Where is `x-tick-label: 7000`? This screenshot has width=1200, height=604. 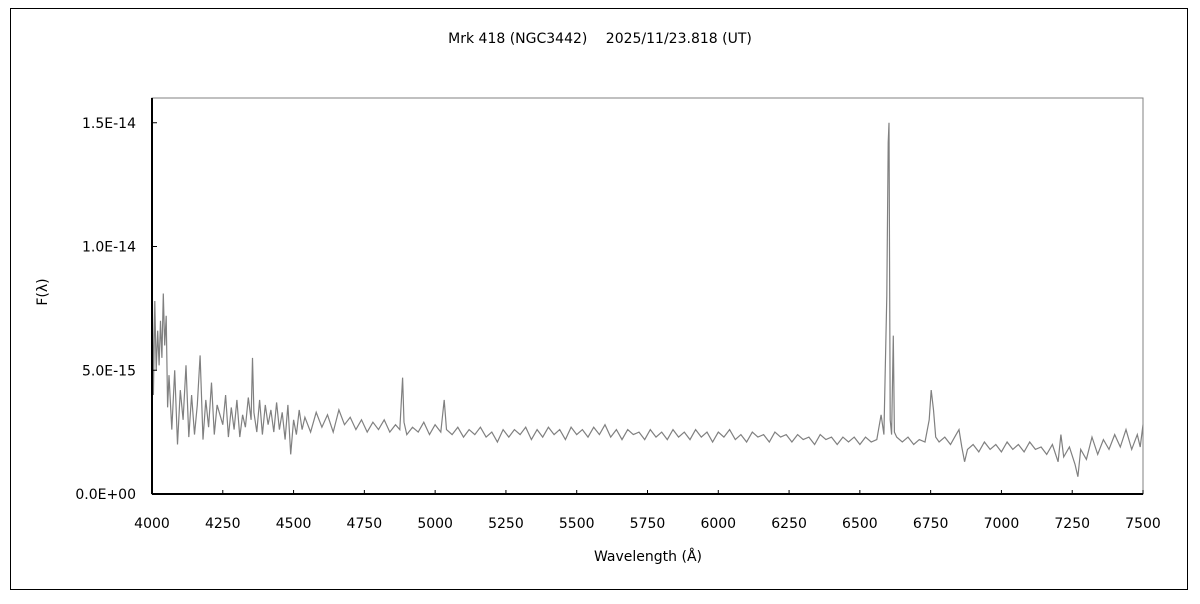 x-tick-label: 7000 is located at coordinates (1002, 524).